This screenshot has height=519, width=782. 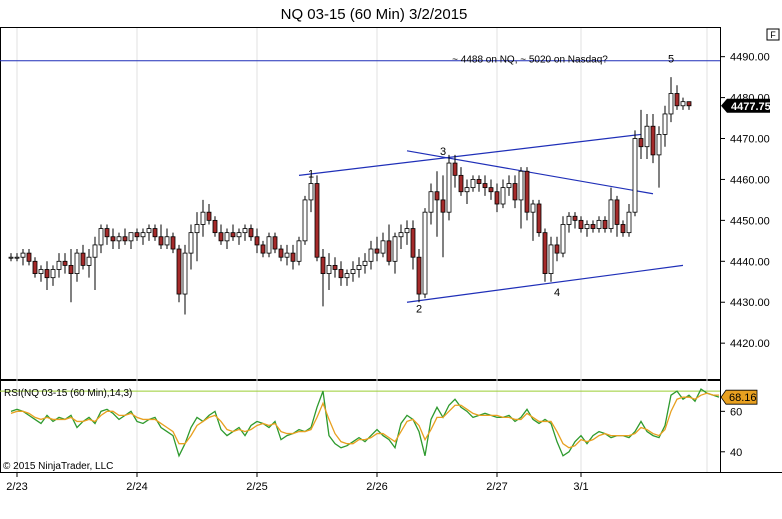 I want to click on close-chart-button: F, so click(x=773, y=34).